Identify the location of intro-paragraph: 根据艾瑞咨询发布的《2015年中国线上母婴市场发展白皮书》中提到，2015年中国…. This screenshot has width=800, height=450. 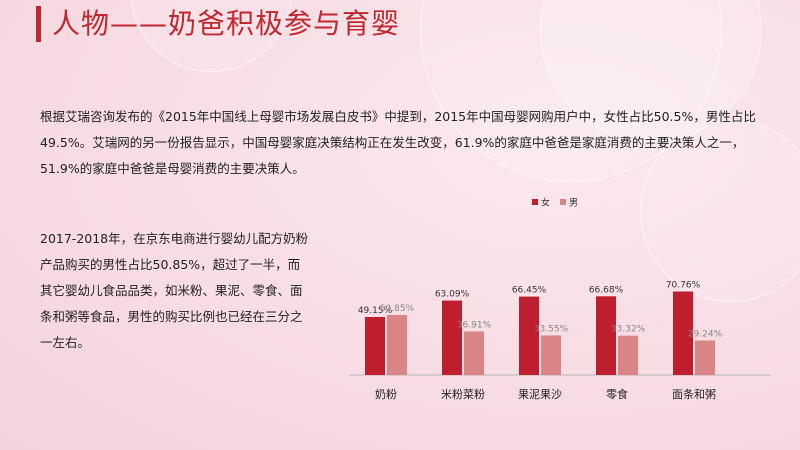
(398, 142).